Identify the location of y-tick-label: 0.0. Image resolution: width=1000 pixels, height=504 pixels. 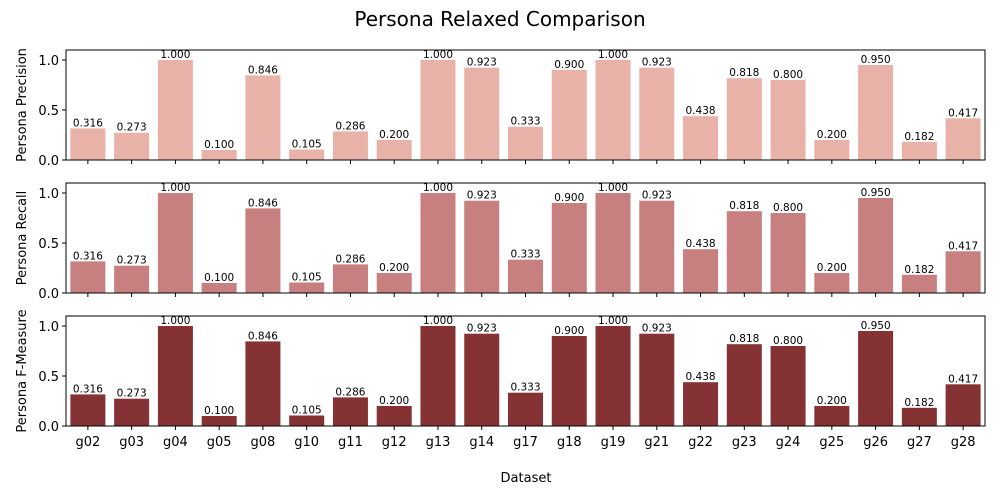
(48, 161).